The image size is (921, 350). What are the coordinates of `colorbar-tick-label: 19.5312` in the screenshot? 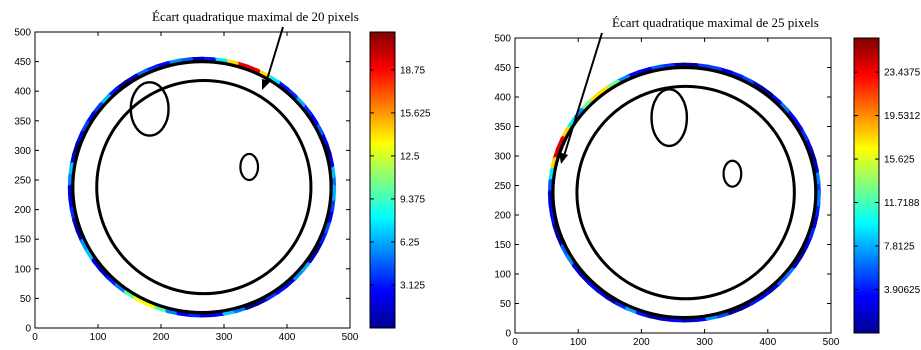 It's located at (902, 116).